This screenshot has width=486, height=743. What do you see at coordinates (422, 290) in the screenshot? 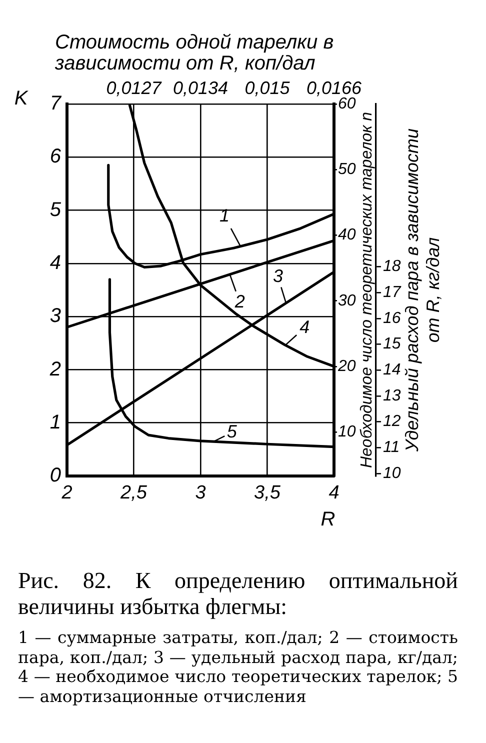
I see `y3-axis-title: Удельный расход пара в зависимости от R, кг/дал` at bounding box center [422, 290].